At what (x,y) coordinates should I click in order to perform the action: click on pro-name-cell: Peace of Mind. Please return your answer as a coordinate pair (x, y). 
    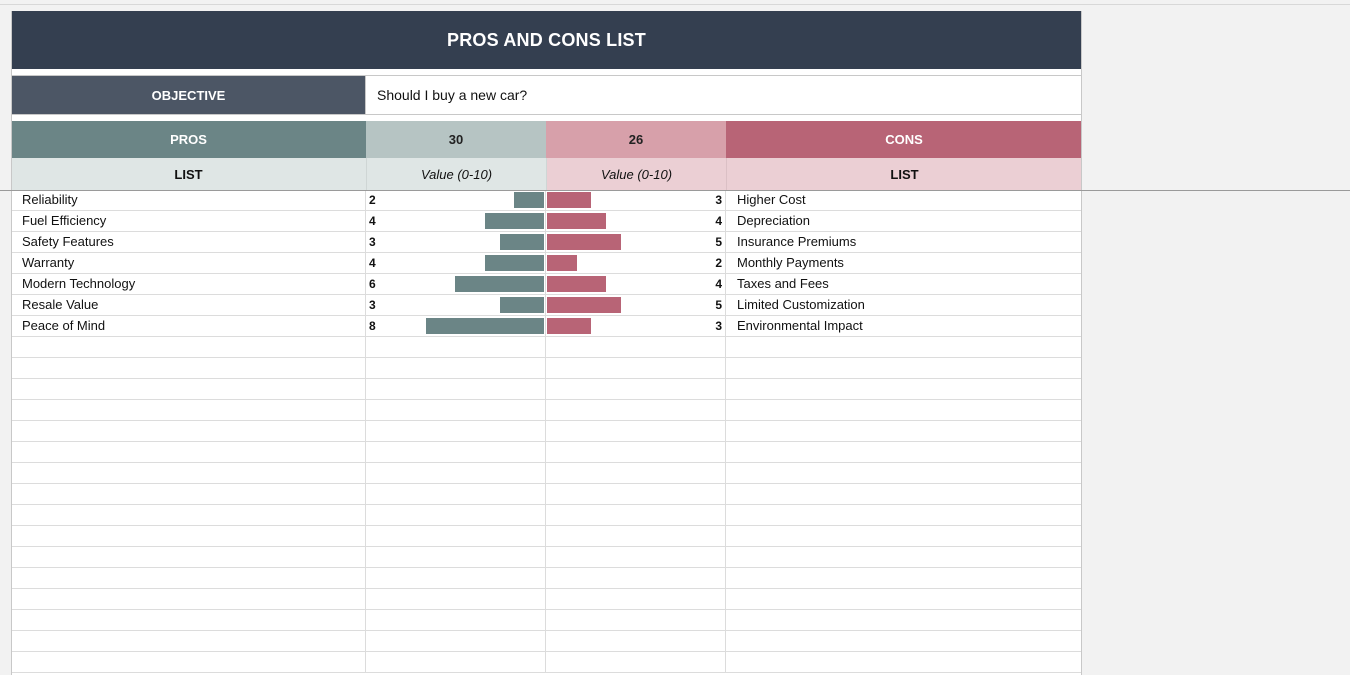
    Looking at the image, I should click on (188, 326).